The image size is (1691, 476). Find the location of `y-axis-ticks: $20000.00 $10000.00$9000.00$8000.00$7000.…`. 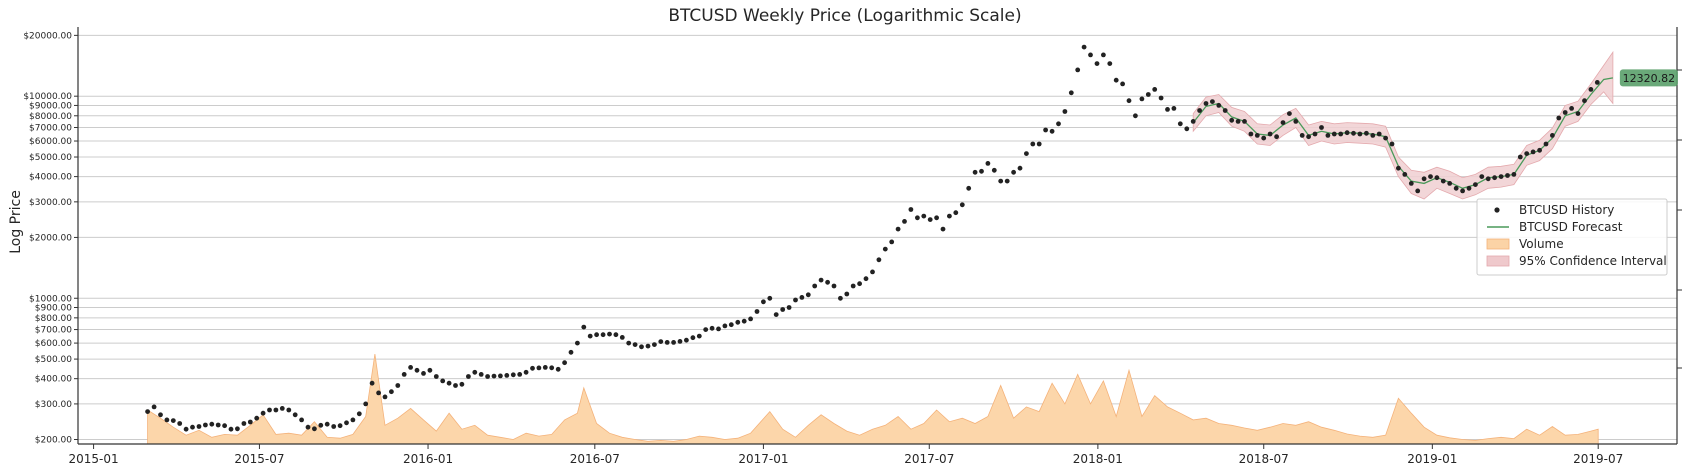

y-axis-ticks: $20000.00 $10000.00$9000.00$8000.00$7000.… is located at coordinates (50, 238).